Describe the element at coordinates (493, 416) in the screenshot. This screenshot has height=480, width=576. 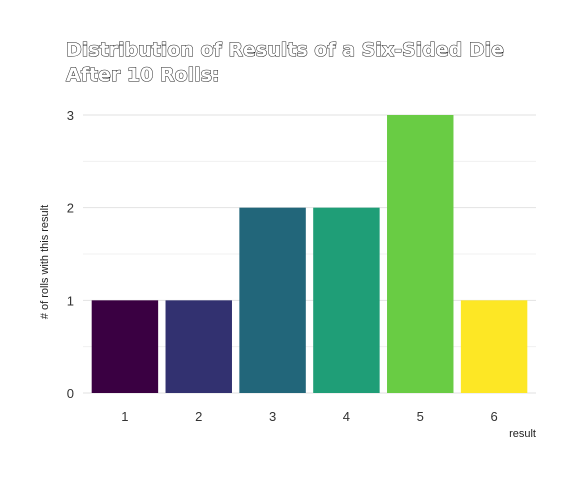
I see `x-tick-label: 6` at that location.